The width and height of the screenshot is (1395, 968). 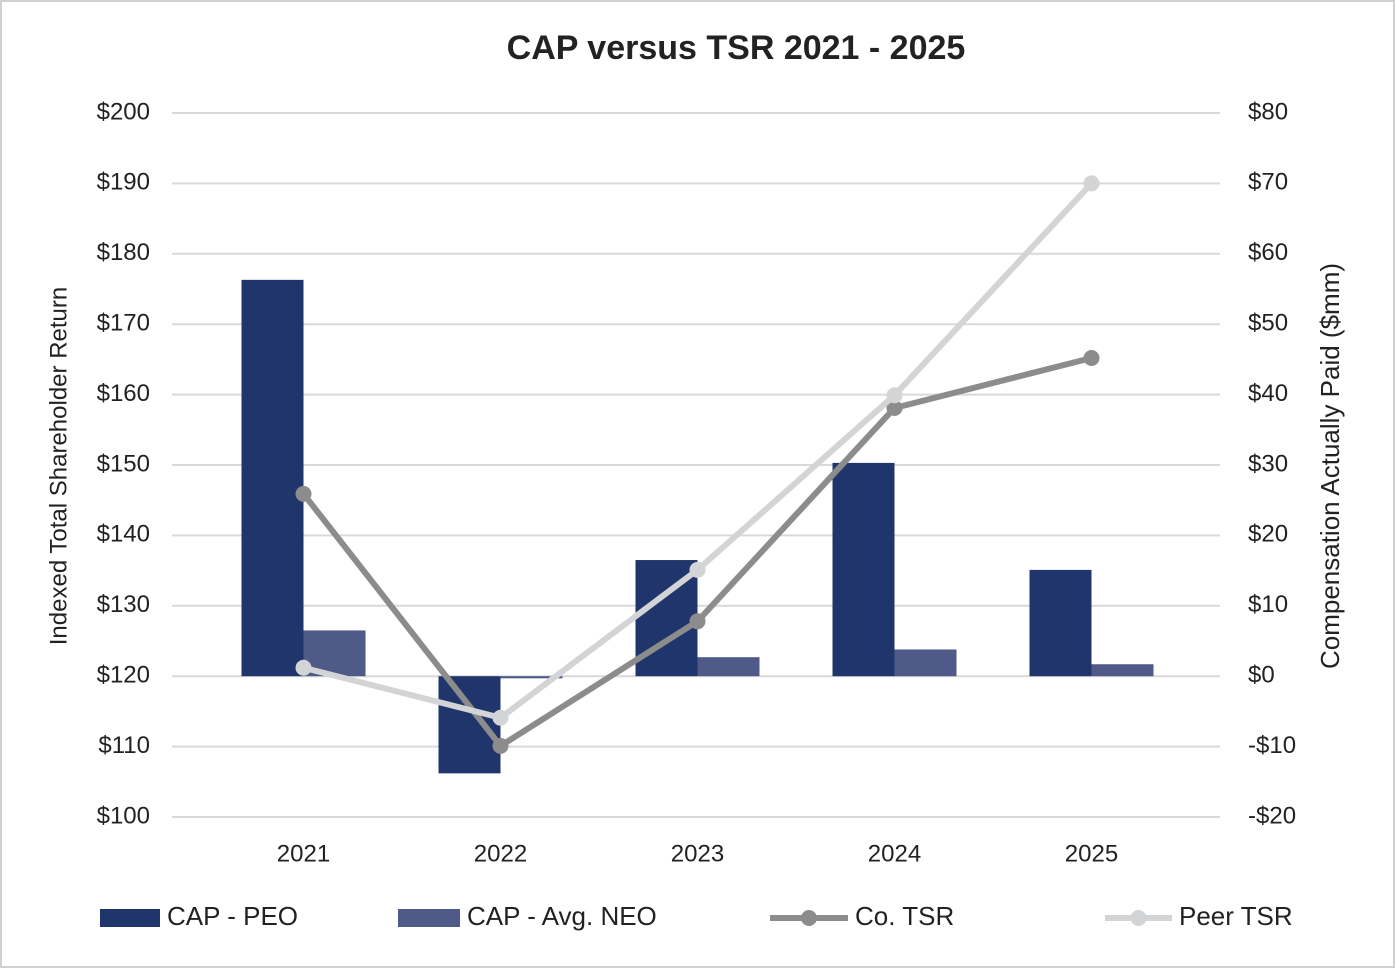 I want to click on y2-tick-label: -$20, so click(x=1272, y=815).